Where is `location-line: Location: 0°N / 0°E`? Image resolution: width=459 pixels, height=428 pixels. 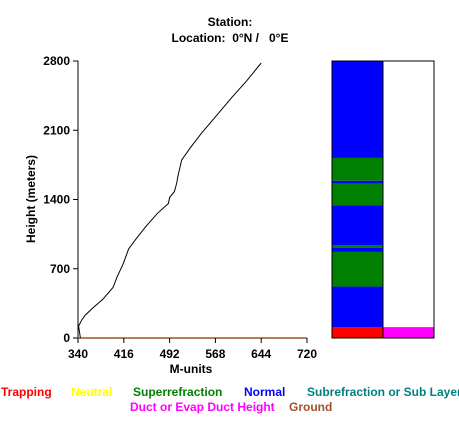
location-line: Location: 0°N / 0°E is located at coordinates (230, 38).